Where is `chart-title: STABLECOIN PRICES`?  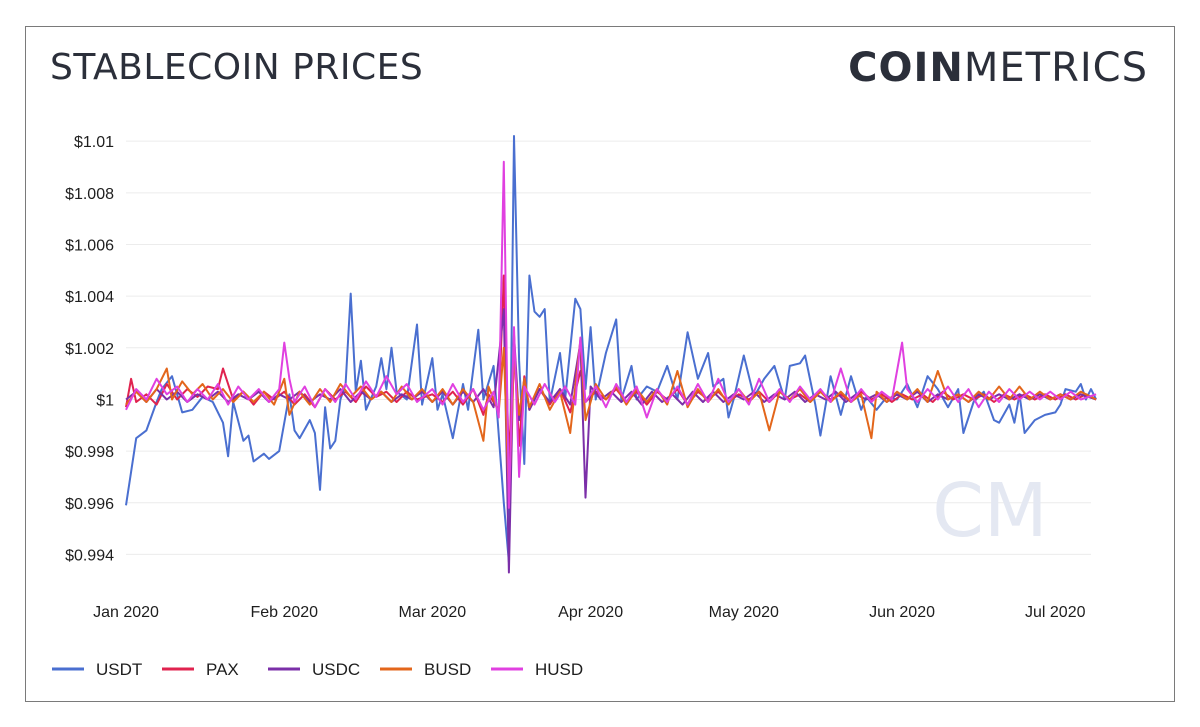 chart-title: STABLECOIN PRICES is located at coordinates (237, 67).